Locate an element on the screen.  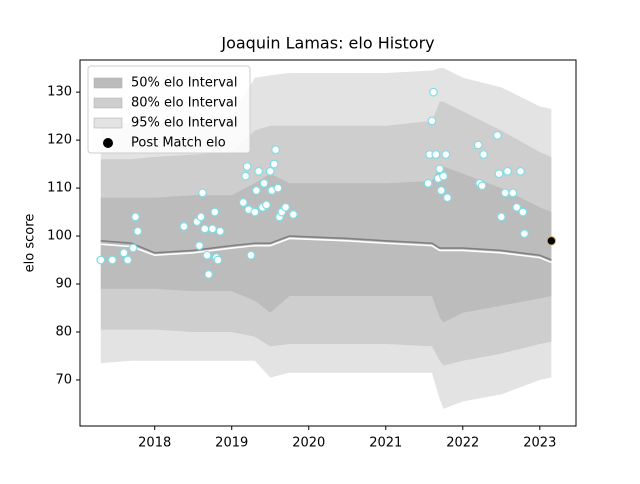
x-tick-label: 2023 is located at coordinates (539, 443).